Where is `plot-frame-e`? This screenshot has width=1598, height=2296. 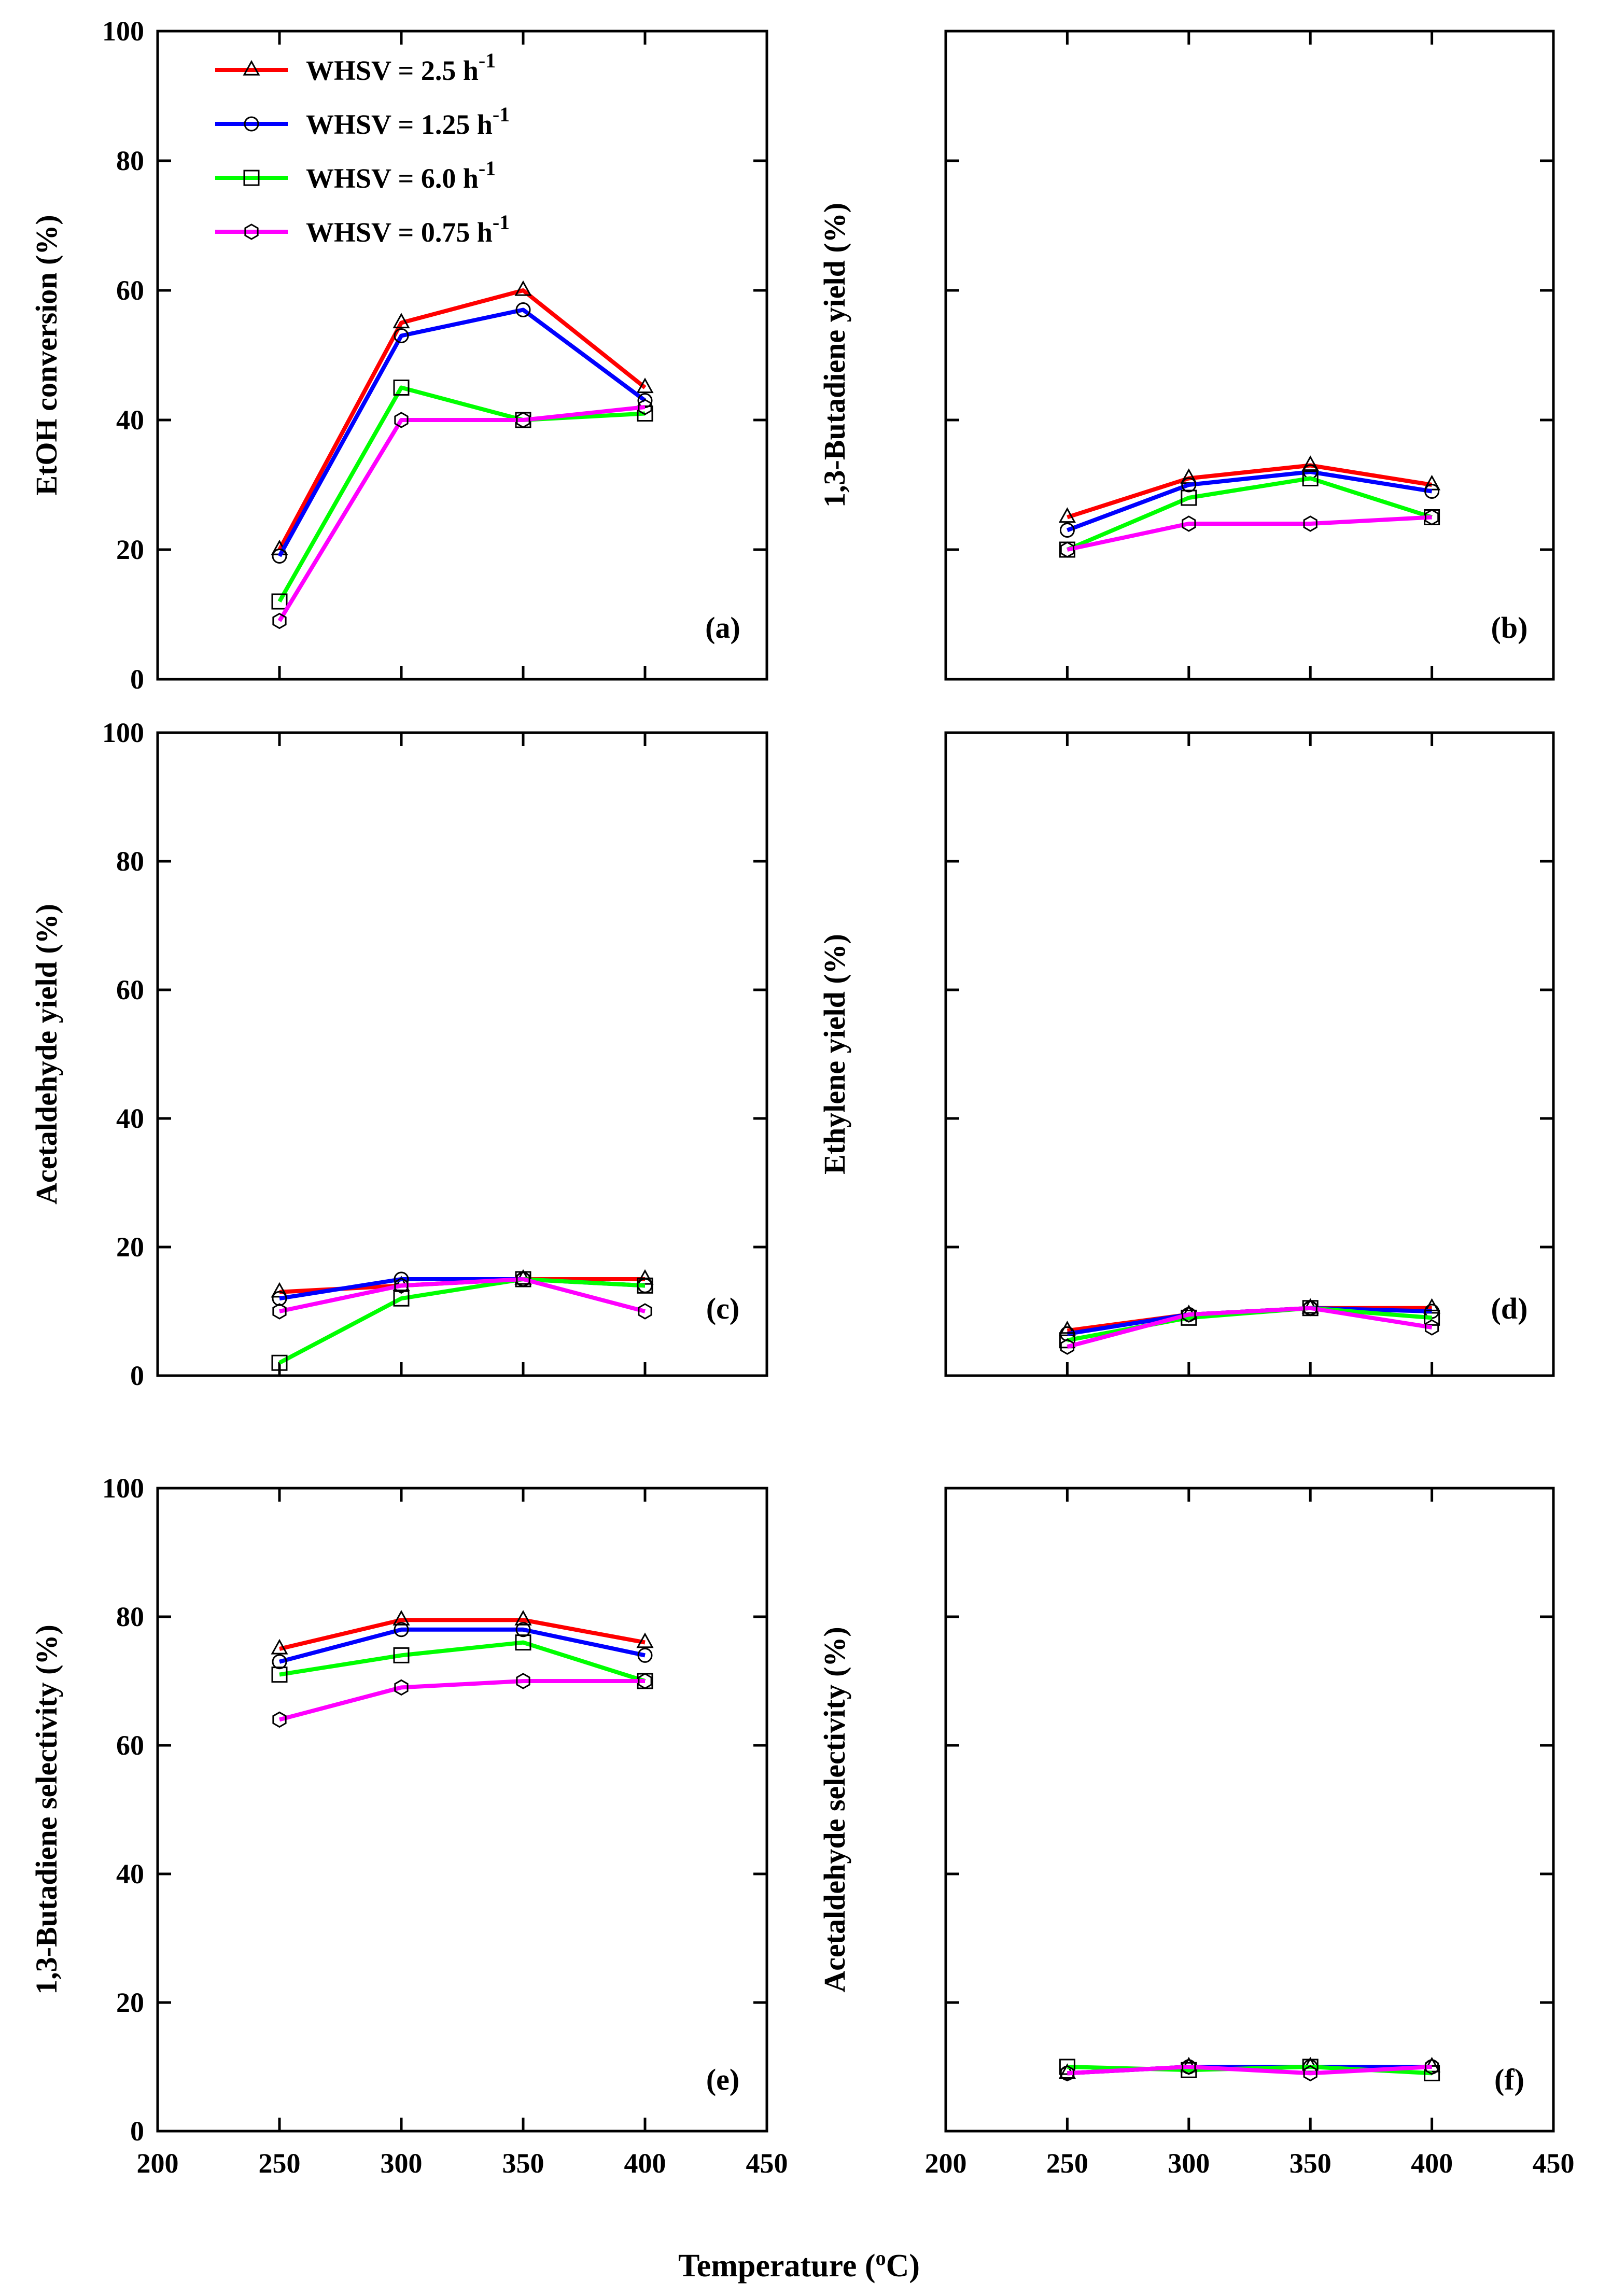 plot-frame-e is located at coordinates (462, 1810).